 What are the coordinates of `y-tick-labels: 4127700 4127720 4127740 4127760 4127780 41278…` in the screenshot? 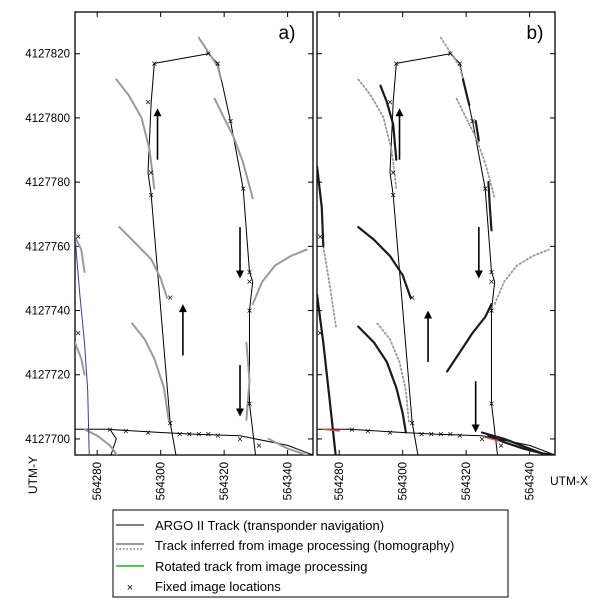 It's located at (47, 247).